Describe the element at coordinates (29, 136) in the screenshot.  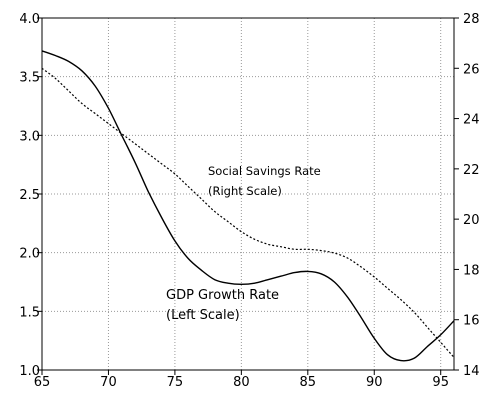
I see `left-tick-label: 3.0` at that location.